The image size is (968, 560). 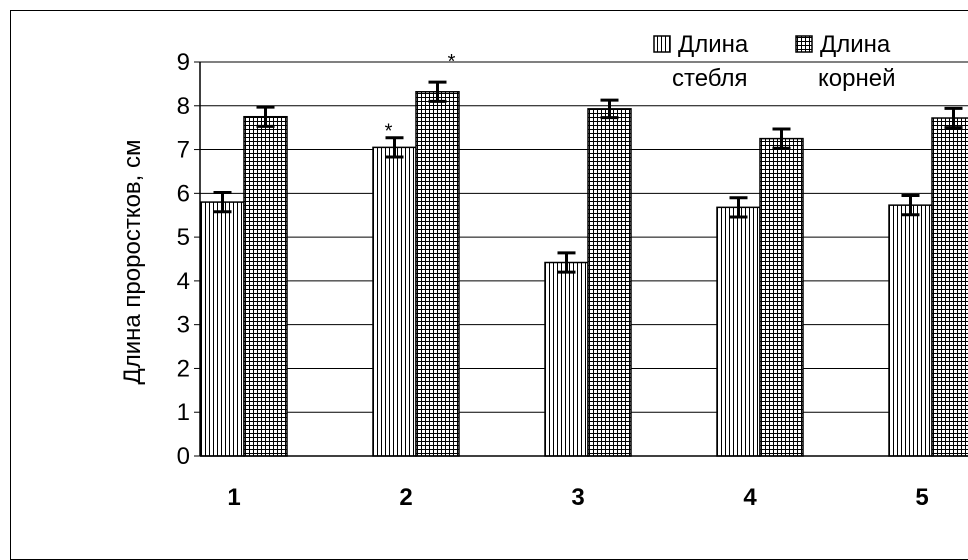 I want to click on y-tick-label: 1, so click(x=183, y=412).